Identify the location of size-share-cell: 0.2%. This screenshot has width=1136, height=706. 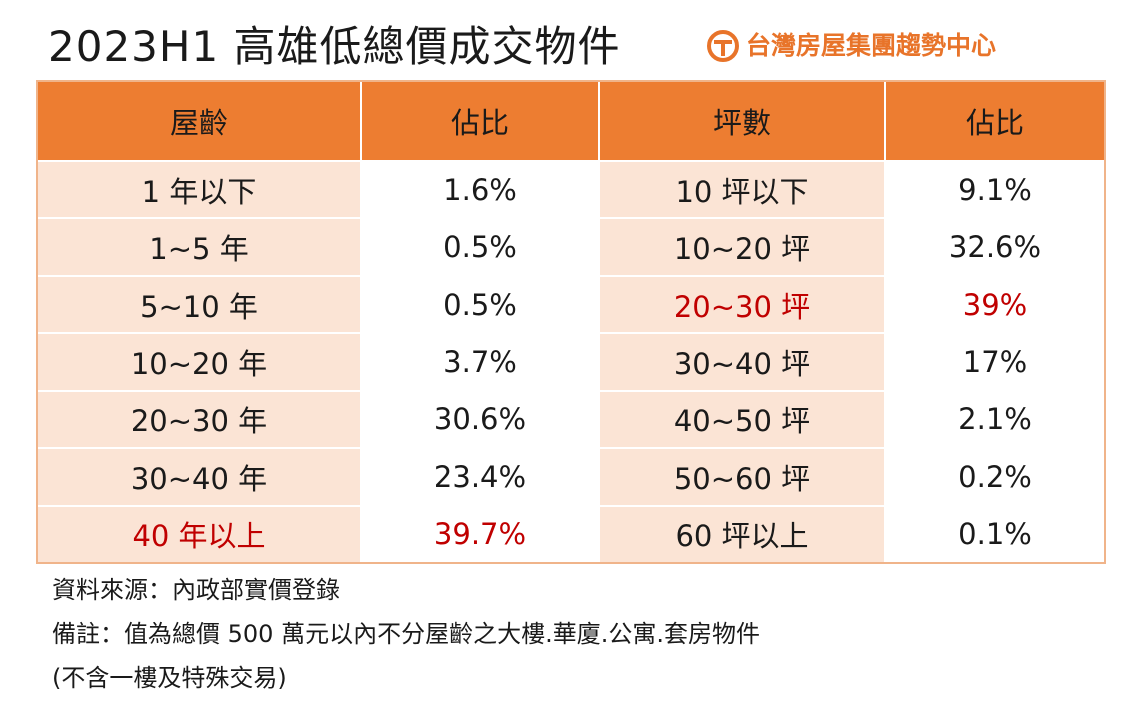
(995, 477).